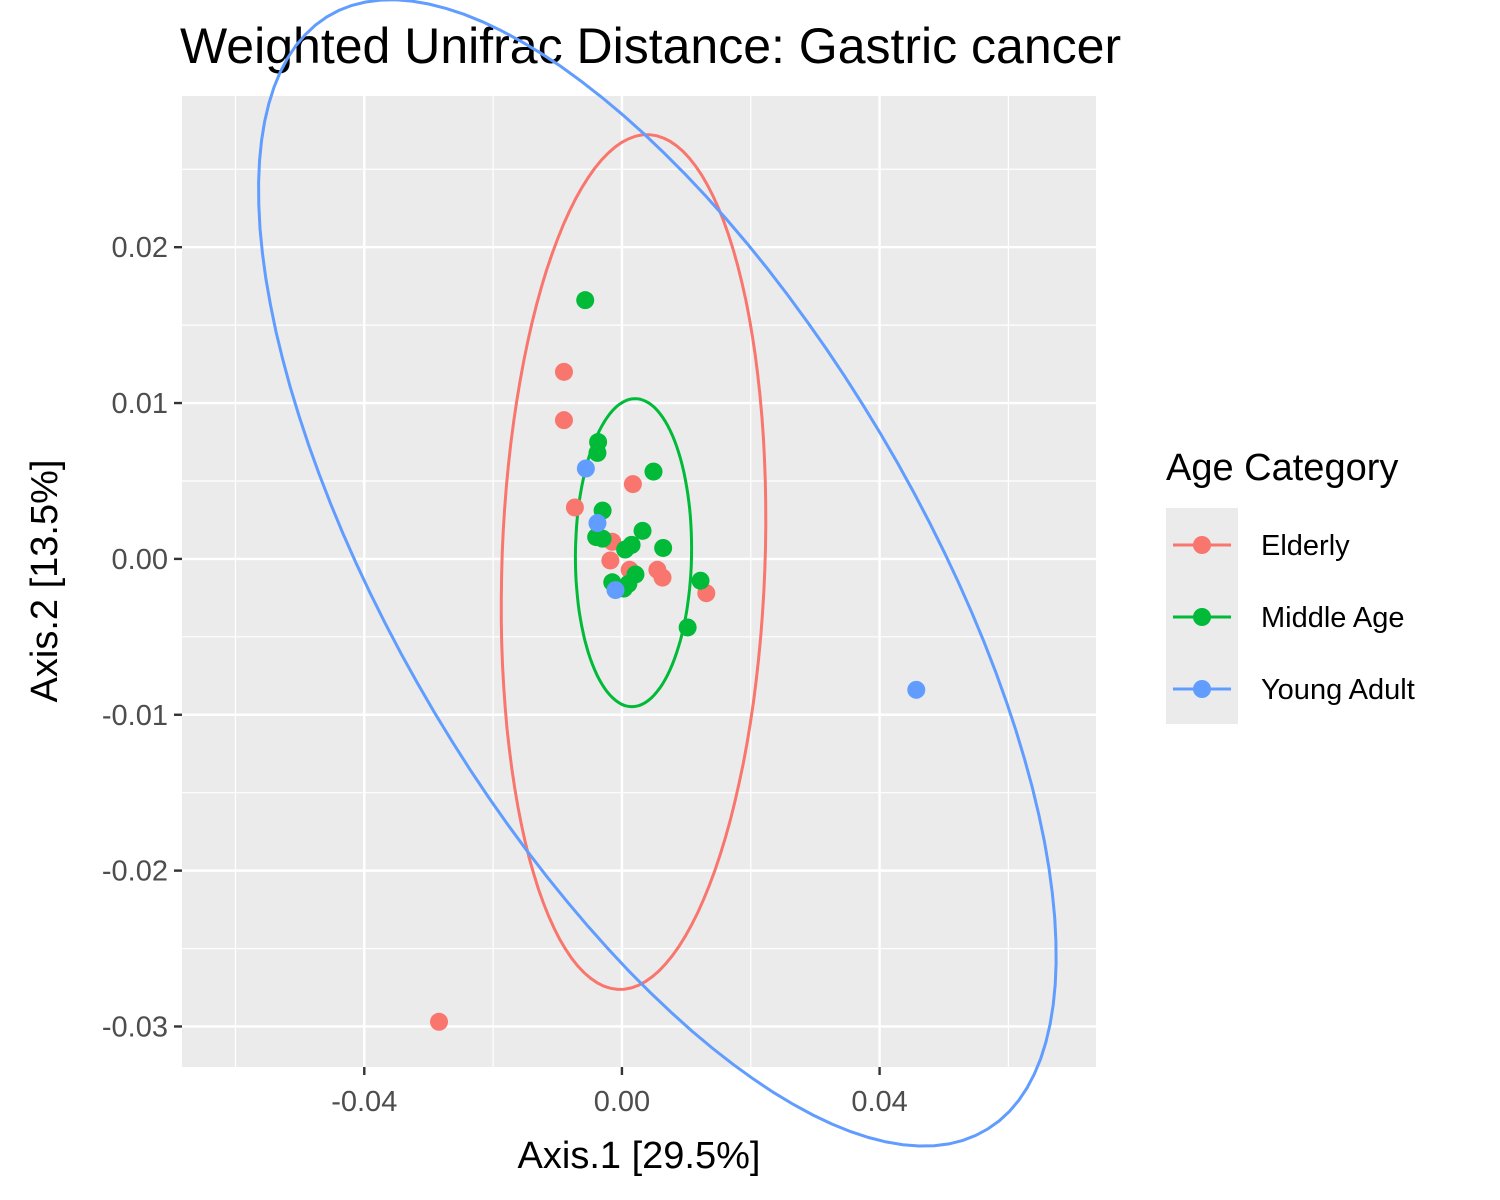 The height and width of the screenshot is (1200, 1500). I want to click on x-tick-label: 0.04, so click(879, 1102).